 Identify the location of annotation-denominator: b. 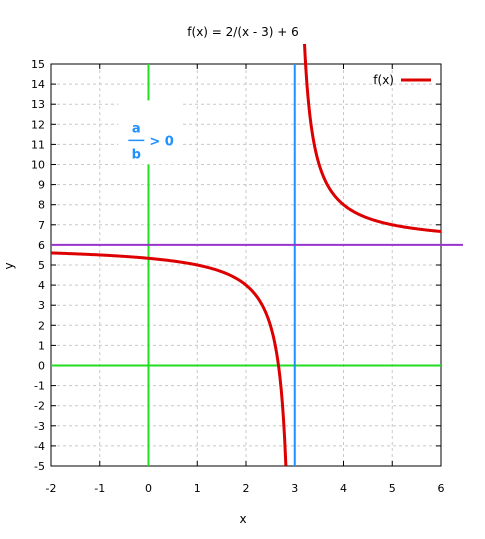
(136, 154).